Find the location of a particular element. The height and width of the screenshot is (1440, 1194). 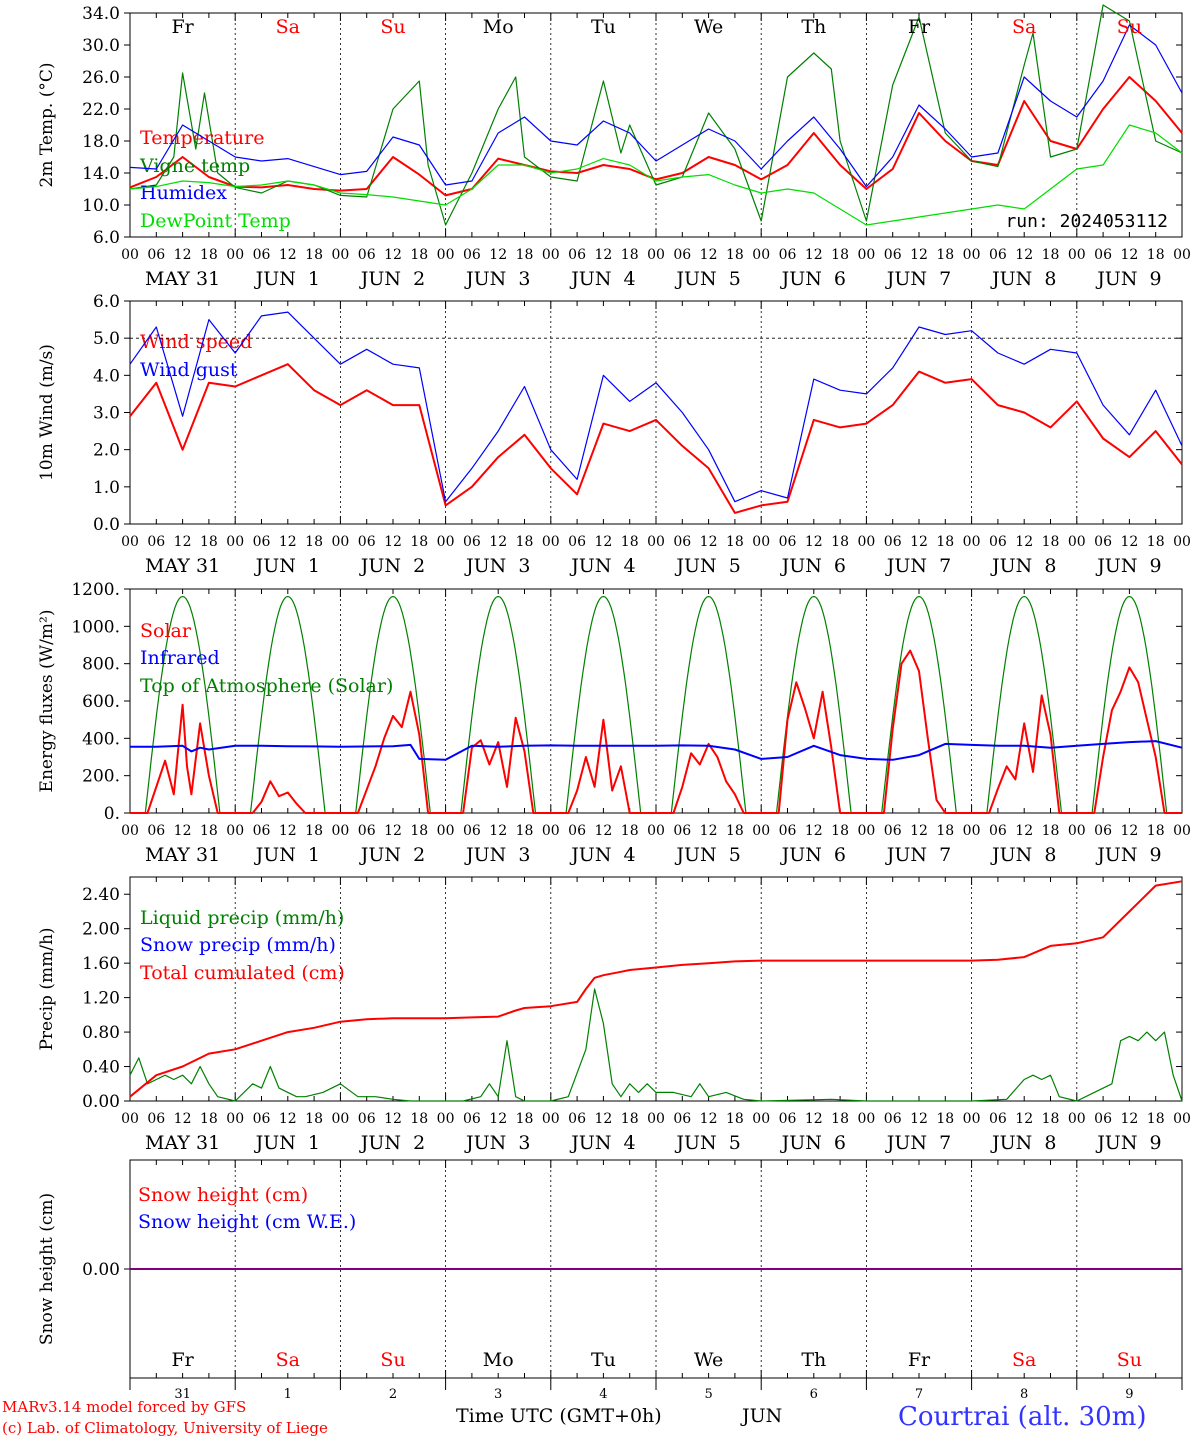

y-tick-label: 0.40 is located at coordinates (101, 1068).